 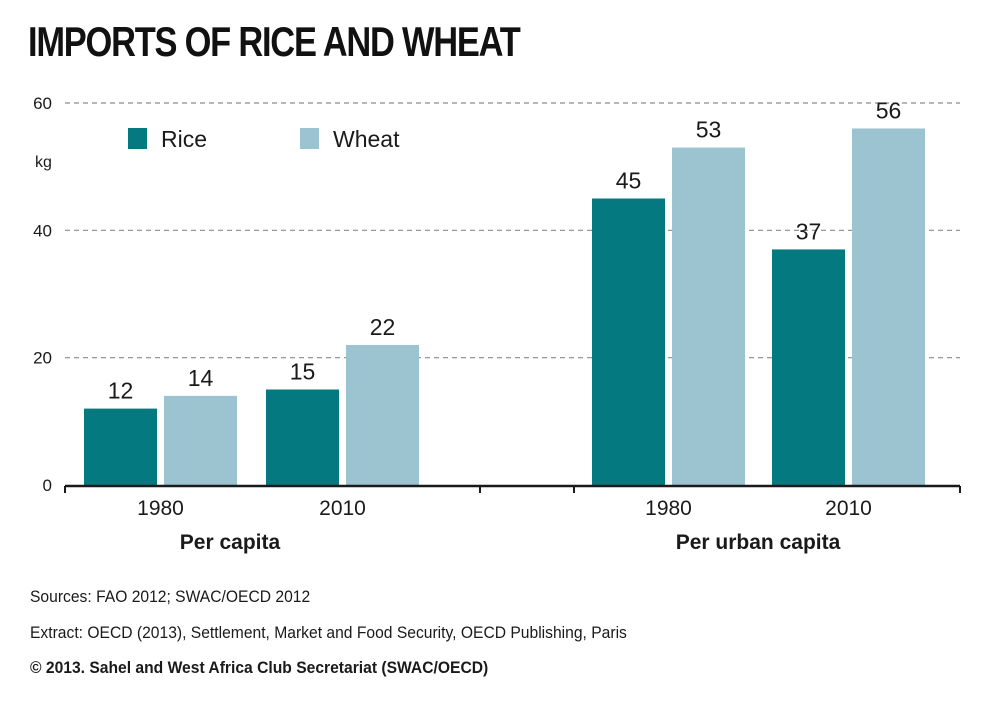 What do you see at coordinates (42, 103) in the screenshot?
I see `y-tick-label: 60` at bounding box center [42, 103].